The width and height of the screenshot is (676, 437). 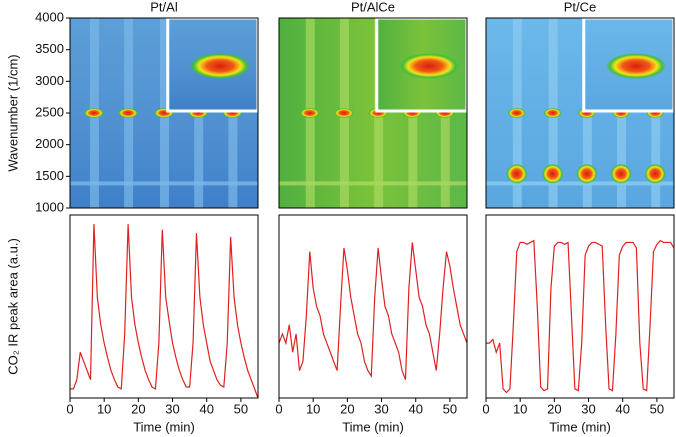 What do you see at coordinates (49, 175) in the screenshot?
I see `y-tick-label: 1500` at bounding box center [49, 175].